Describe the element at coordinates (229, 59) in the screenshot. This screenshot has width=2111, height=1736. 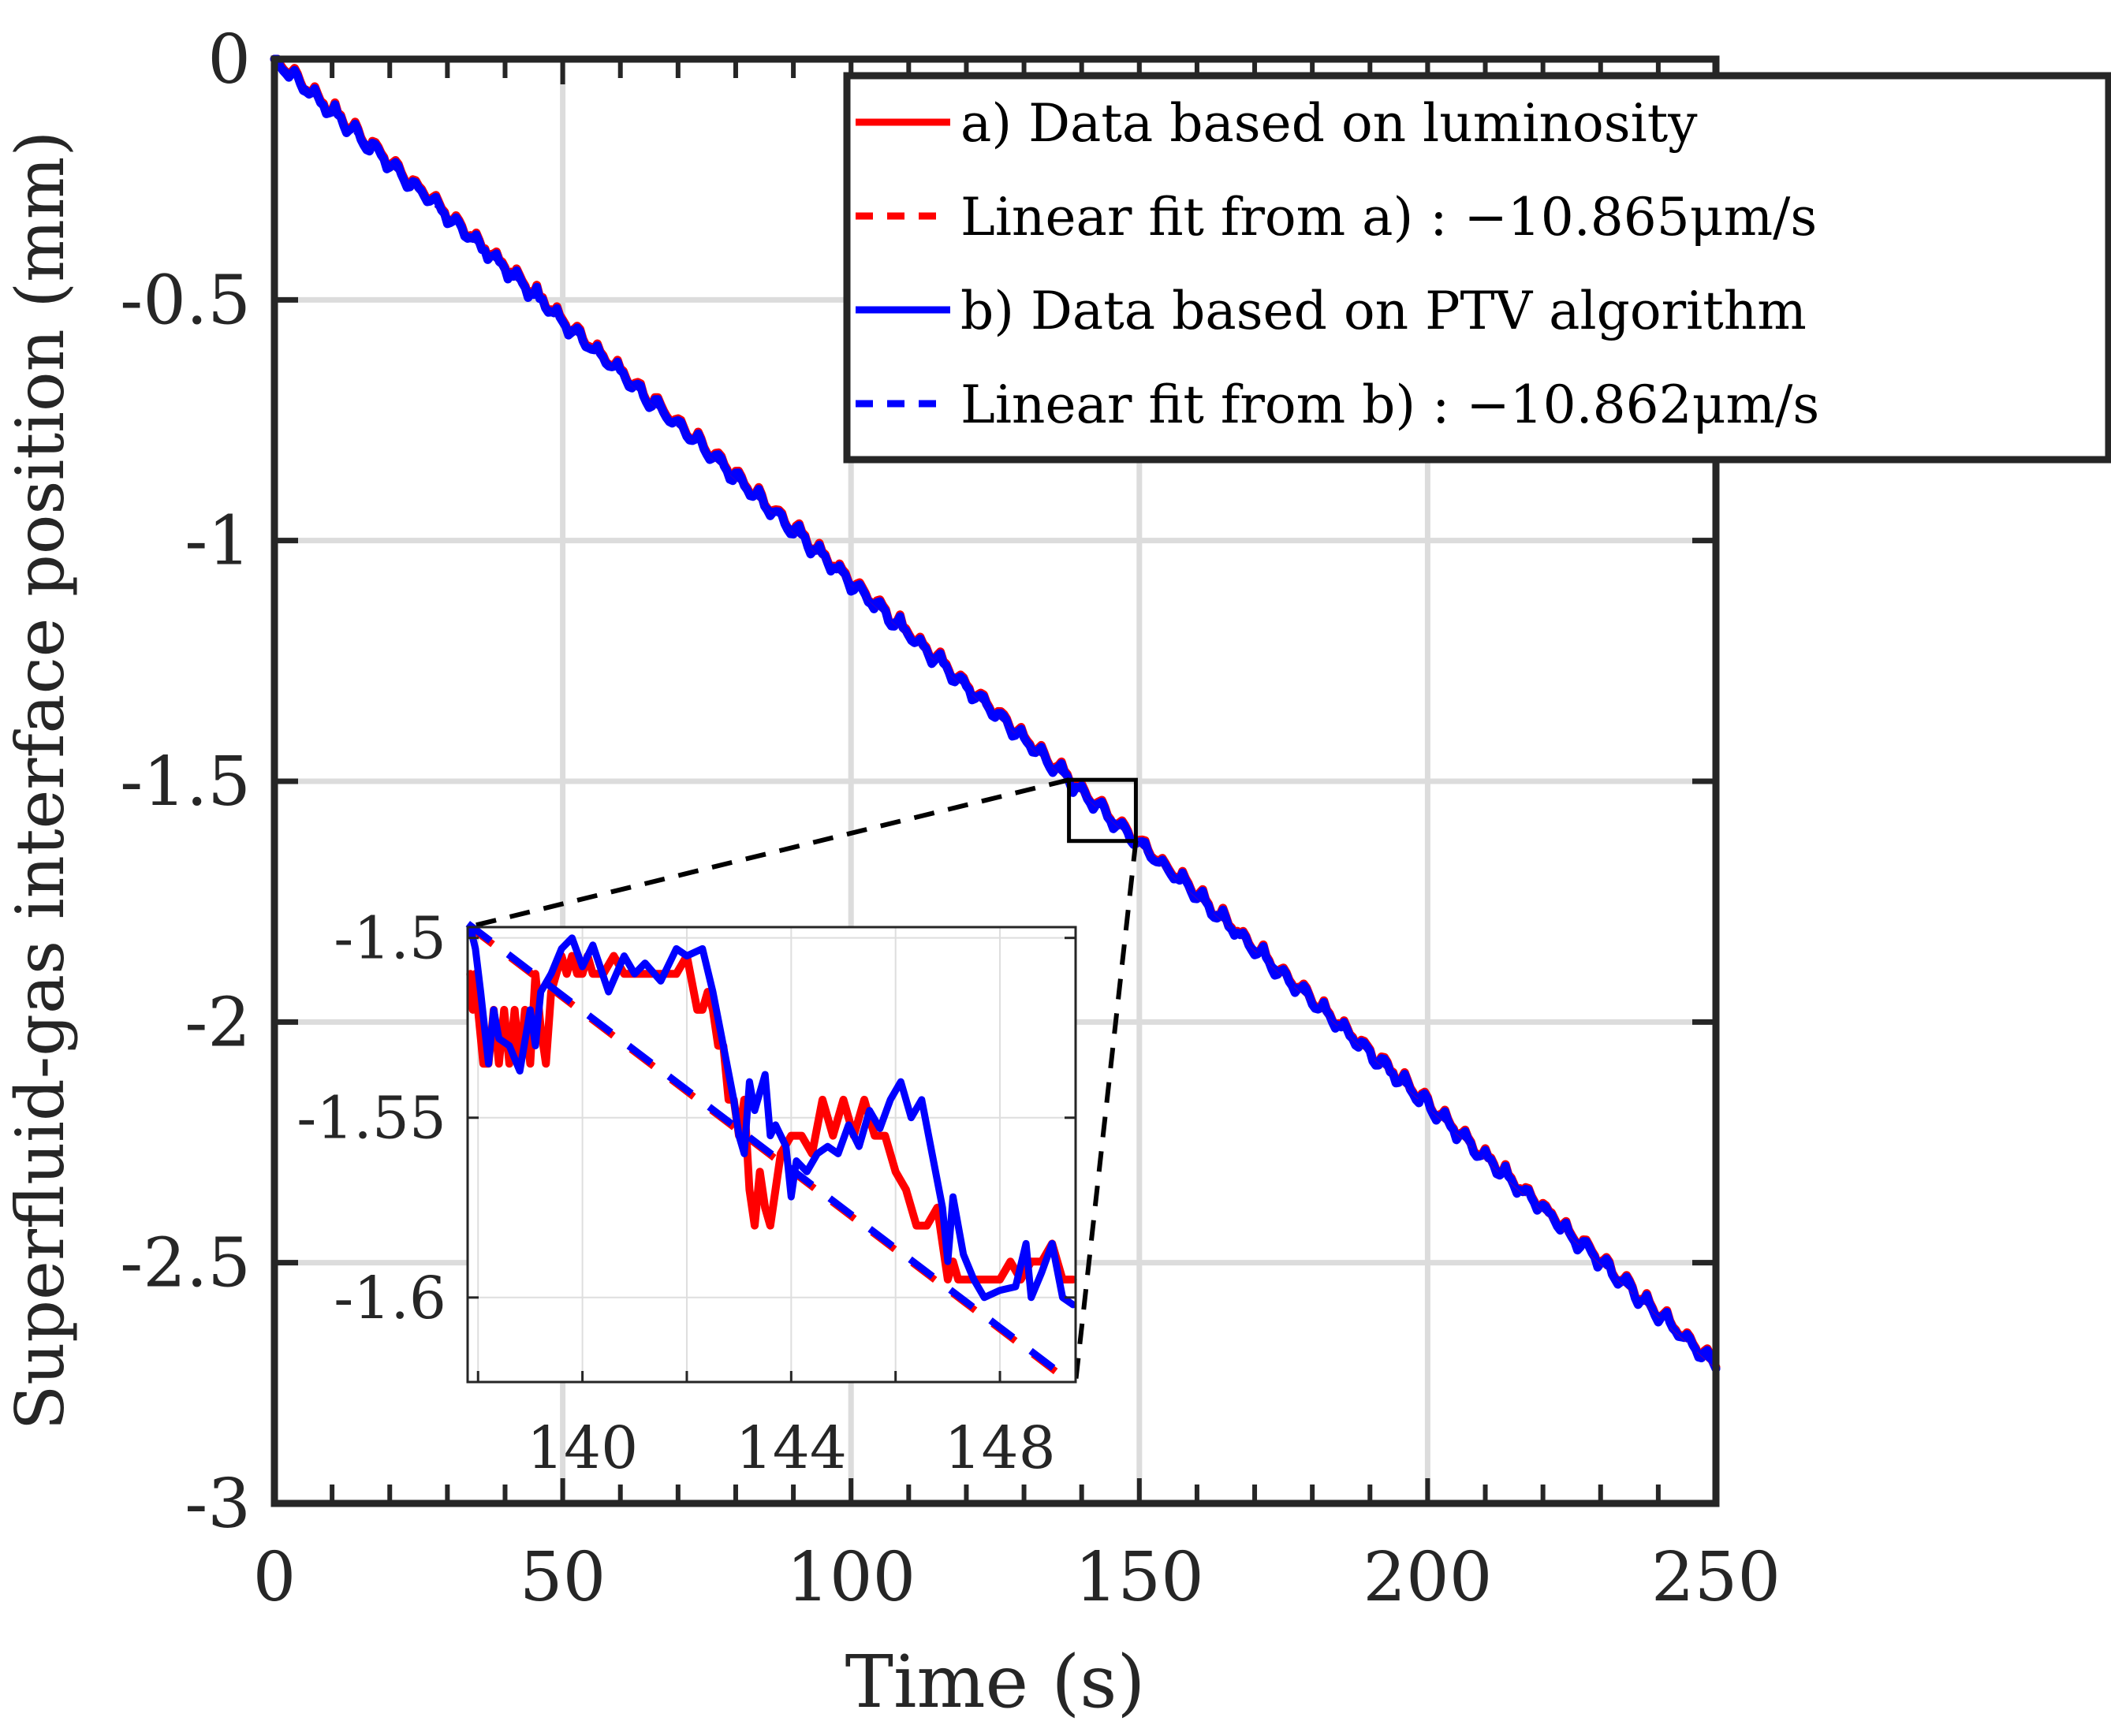
I see `y-tick-label: 0` at that location.